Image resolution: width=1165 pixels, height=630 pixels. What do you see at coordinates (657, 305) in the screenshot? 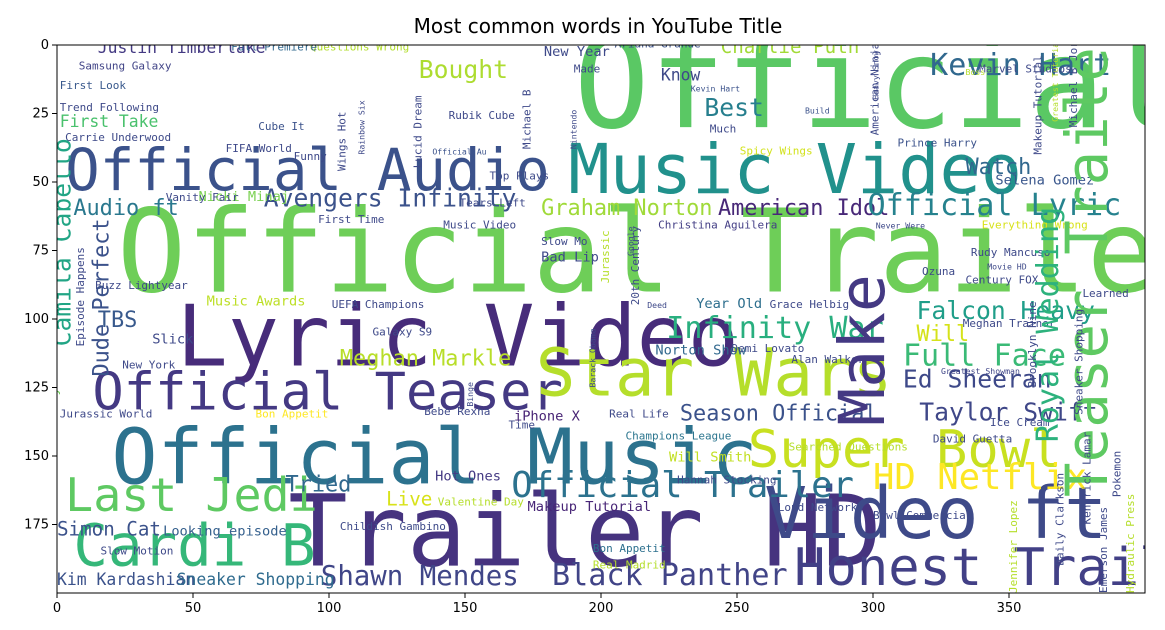
I see `word-91: Deed` at bounding box center [657, 305].